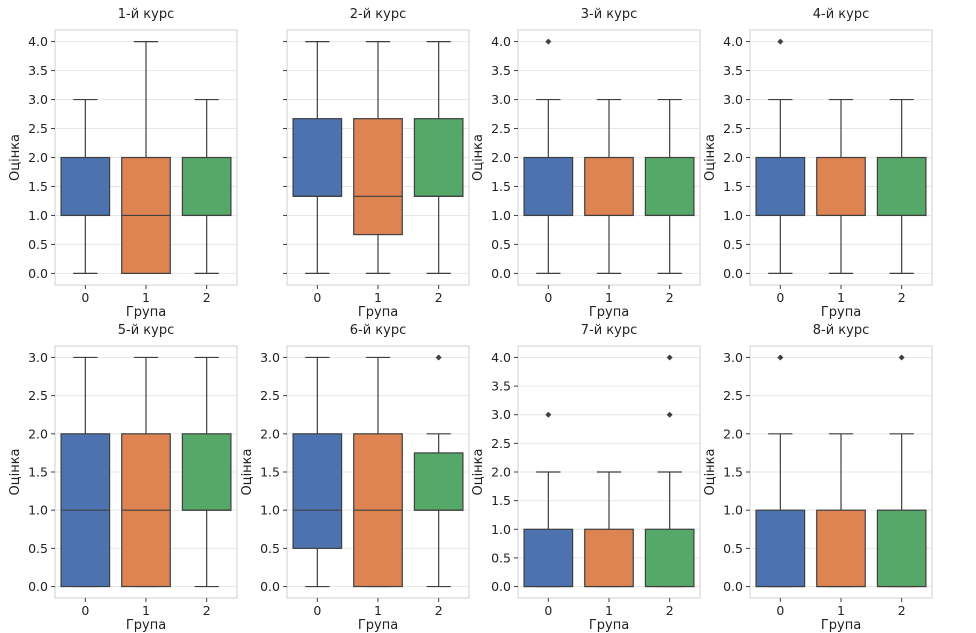 This screenshot has height=633, width=976. Describe the element at coordinates (378, 330) in the screenshot. I see `chart-title: 6-й курс` at that location.